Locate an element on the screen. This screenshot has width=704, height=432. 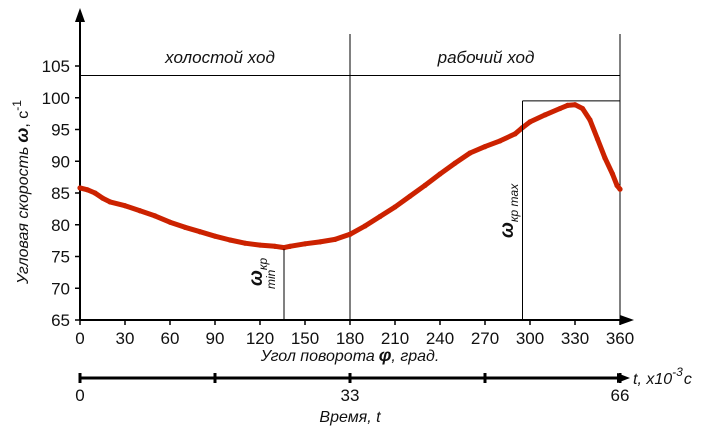
annot-min-label: ωкр is located at coordinates (258, 271).